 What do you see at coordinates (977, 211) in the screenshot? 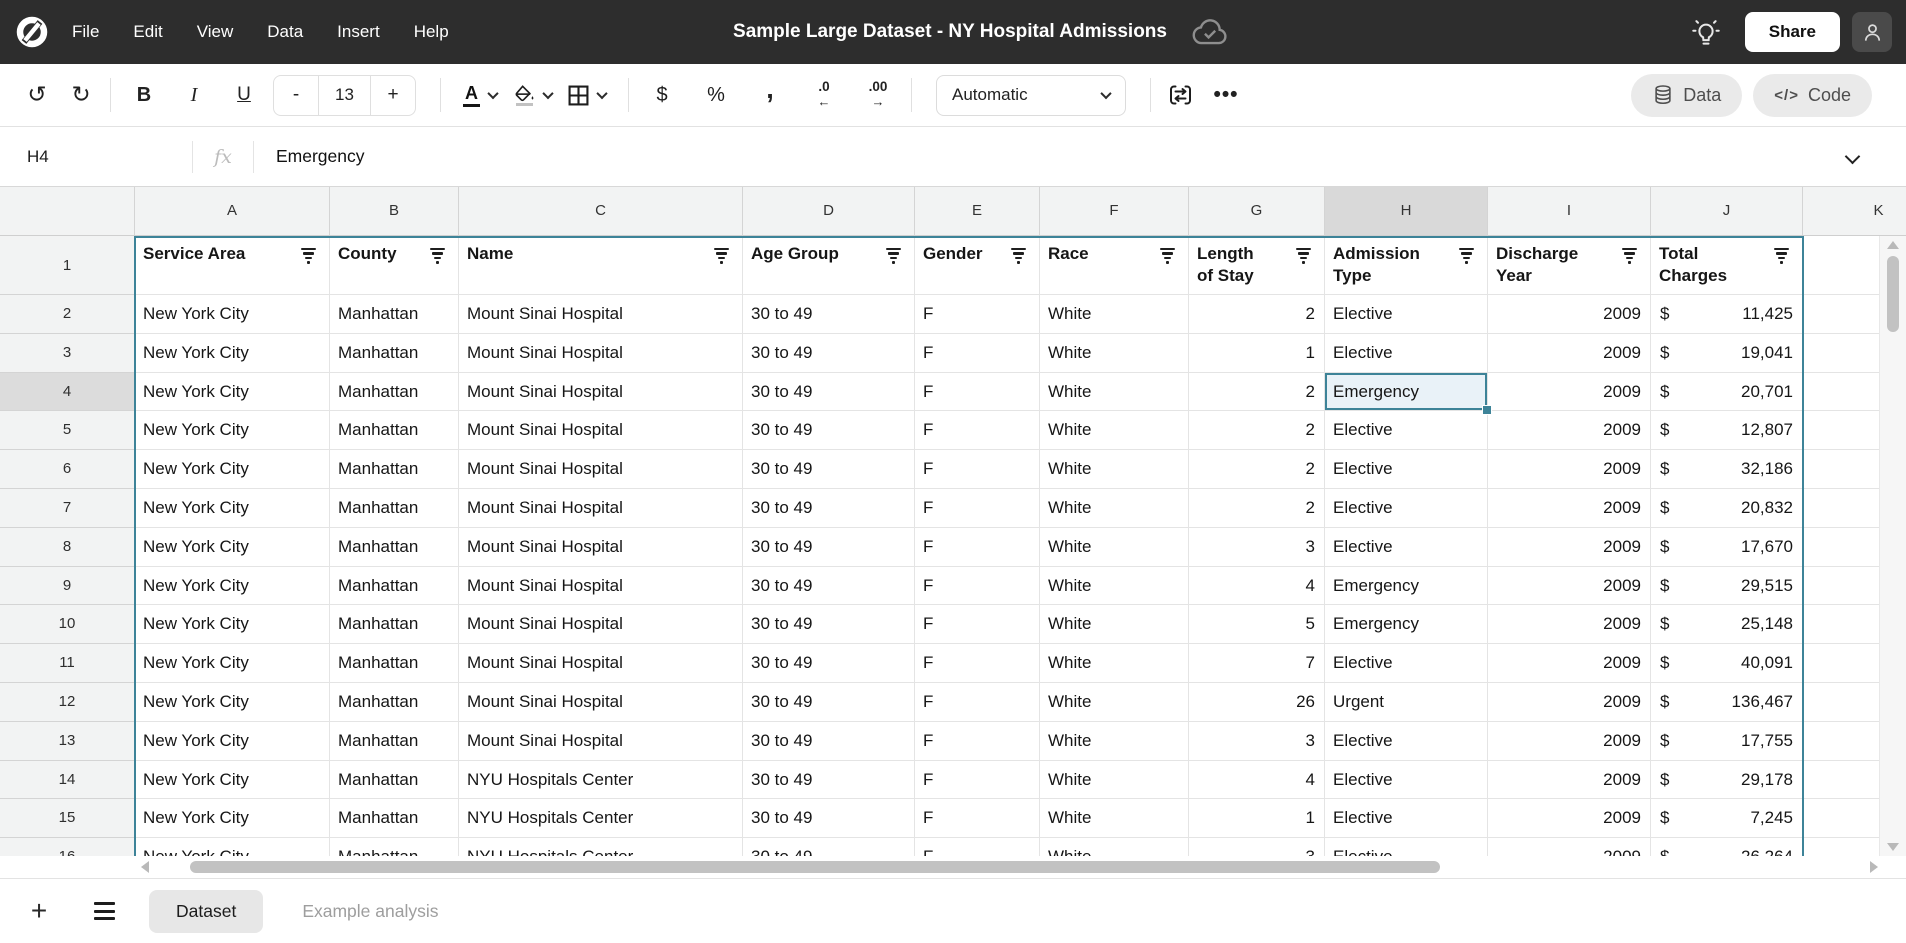
I see `column-header-E: E` at bounding box center [977, 211].